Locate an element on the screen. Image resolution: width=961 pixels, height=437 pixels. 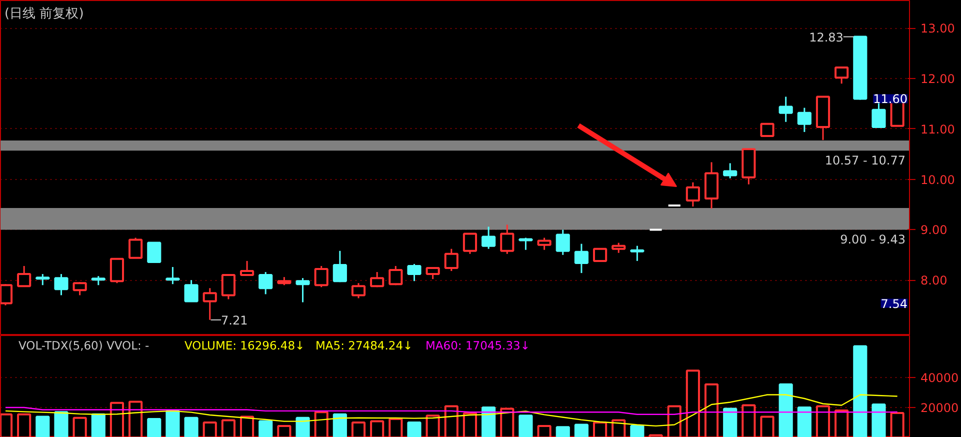
y-tick-label: 20000 is located at coordinates (939, 408).